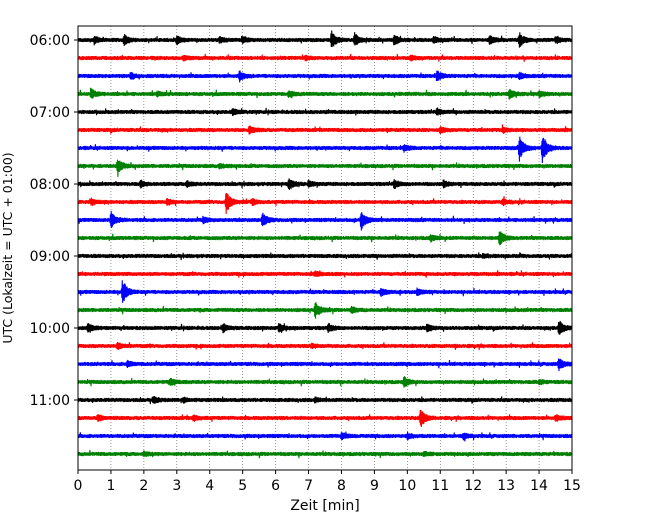 The width and height of the screenshot is (650, 520). What do you see at coordinates (275, 486) in the screenshot?
I see `x-tick-label: 6` at bounding box center [275, 486].